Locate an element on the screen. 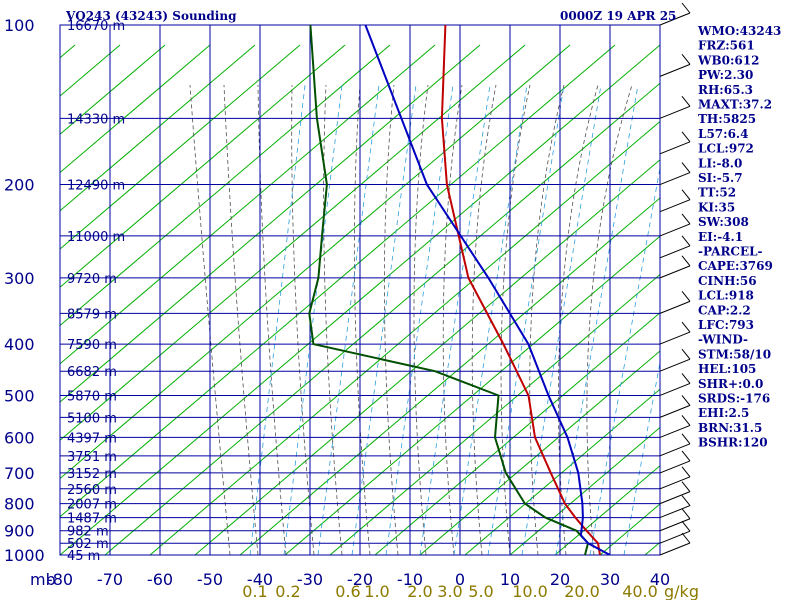 This screenshot has width=800, height=600. mixing-ratio-label: 20.0 is located at coordinates (582, 591).